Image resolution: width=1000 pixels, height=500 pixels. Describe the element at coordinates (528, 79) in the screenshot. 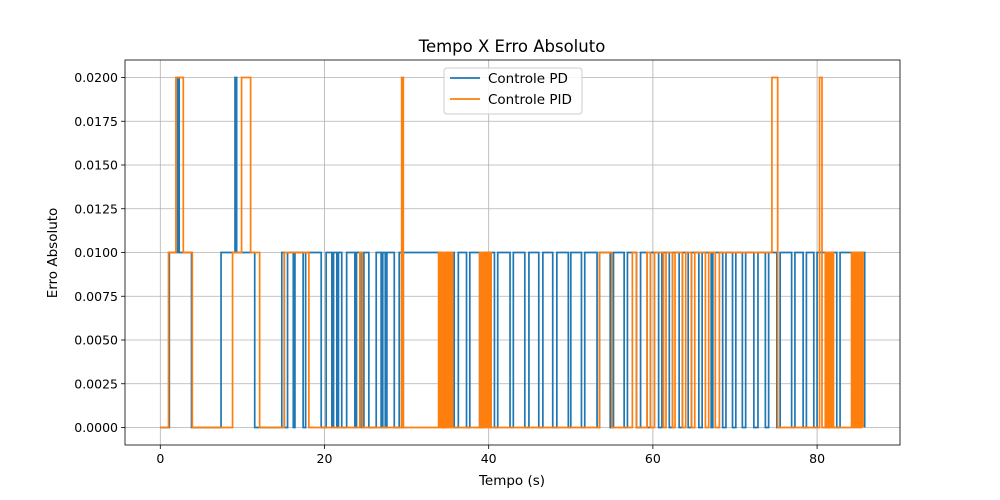

I see `legend-label-pd: Controle PD` at that location.